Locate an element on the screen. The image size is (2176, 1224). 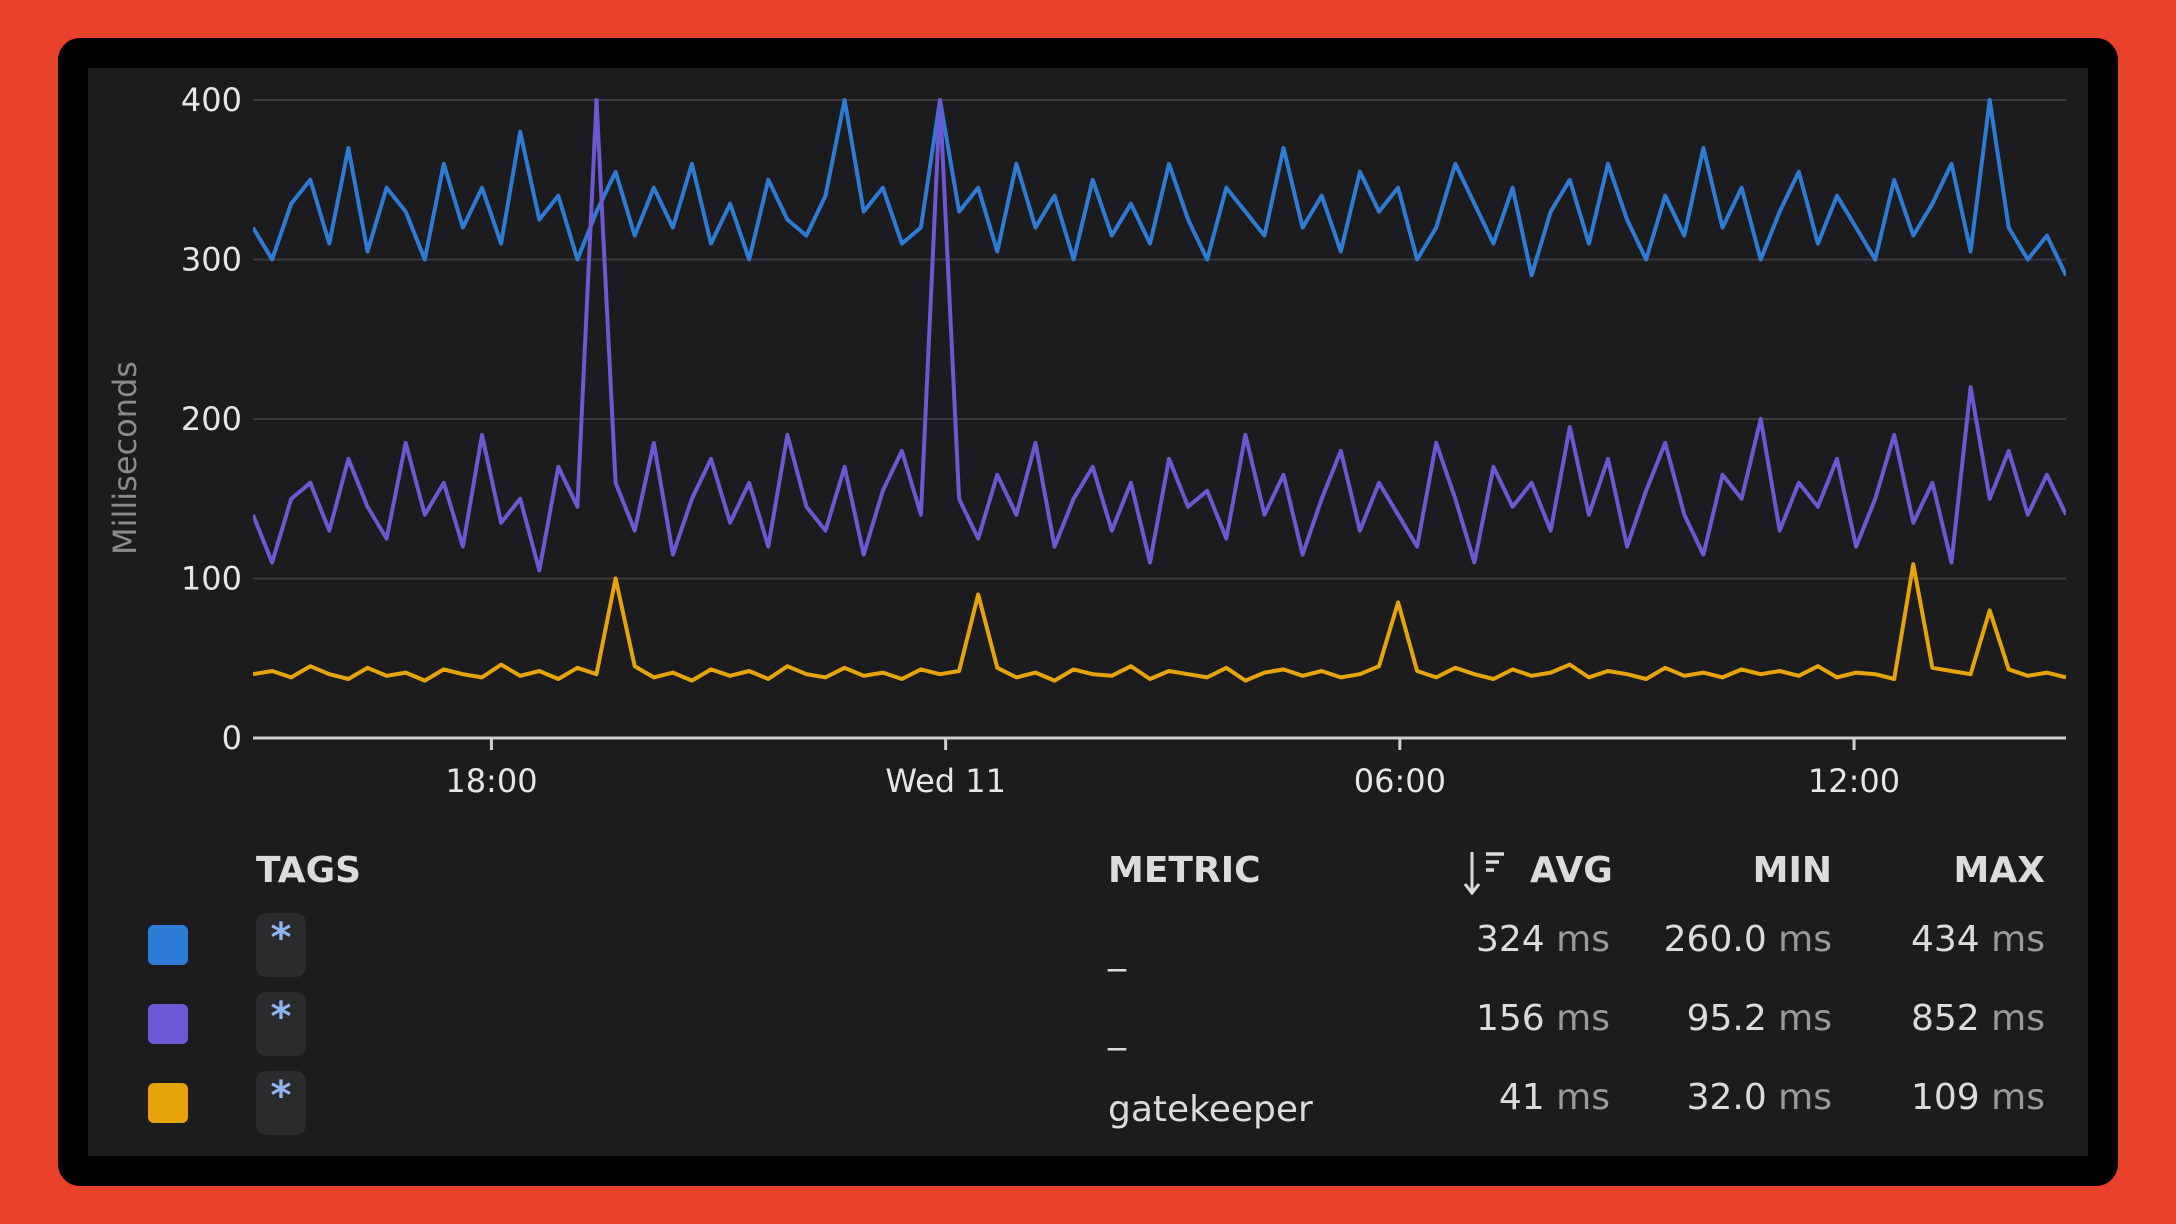
y-tick-label: 300 is located at coordinates (211, 260).